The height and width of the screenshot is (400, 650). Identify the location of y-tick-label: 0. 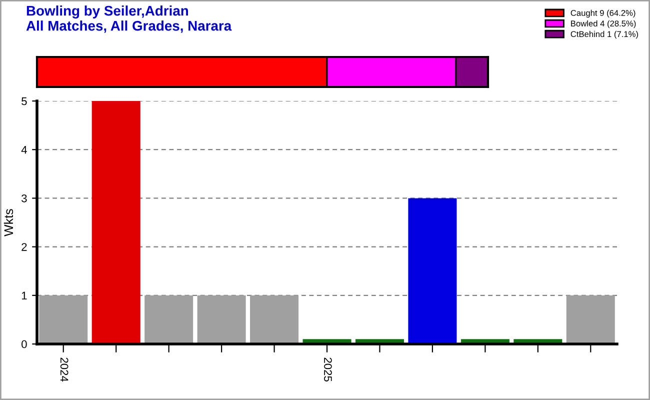
(24, 344).